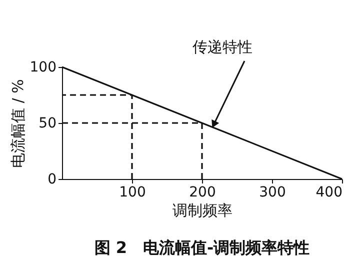 Image resolution: width=358 pixels, height=262 pixels. Describe the element at coordinates (43, 68) in the screenshot. I see `y-tick-label: 100` at that location.